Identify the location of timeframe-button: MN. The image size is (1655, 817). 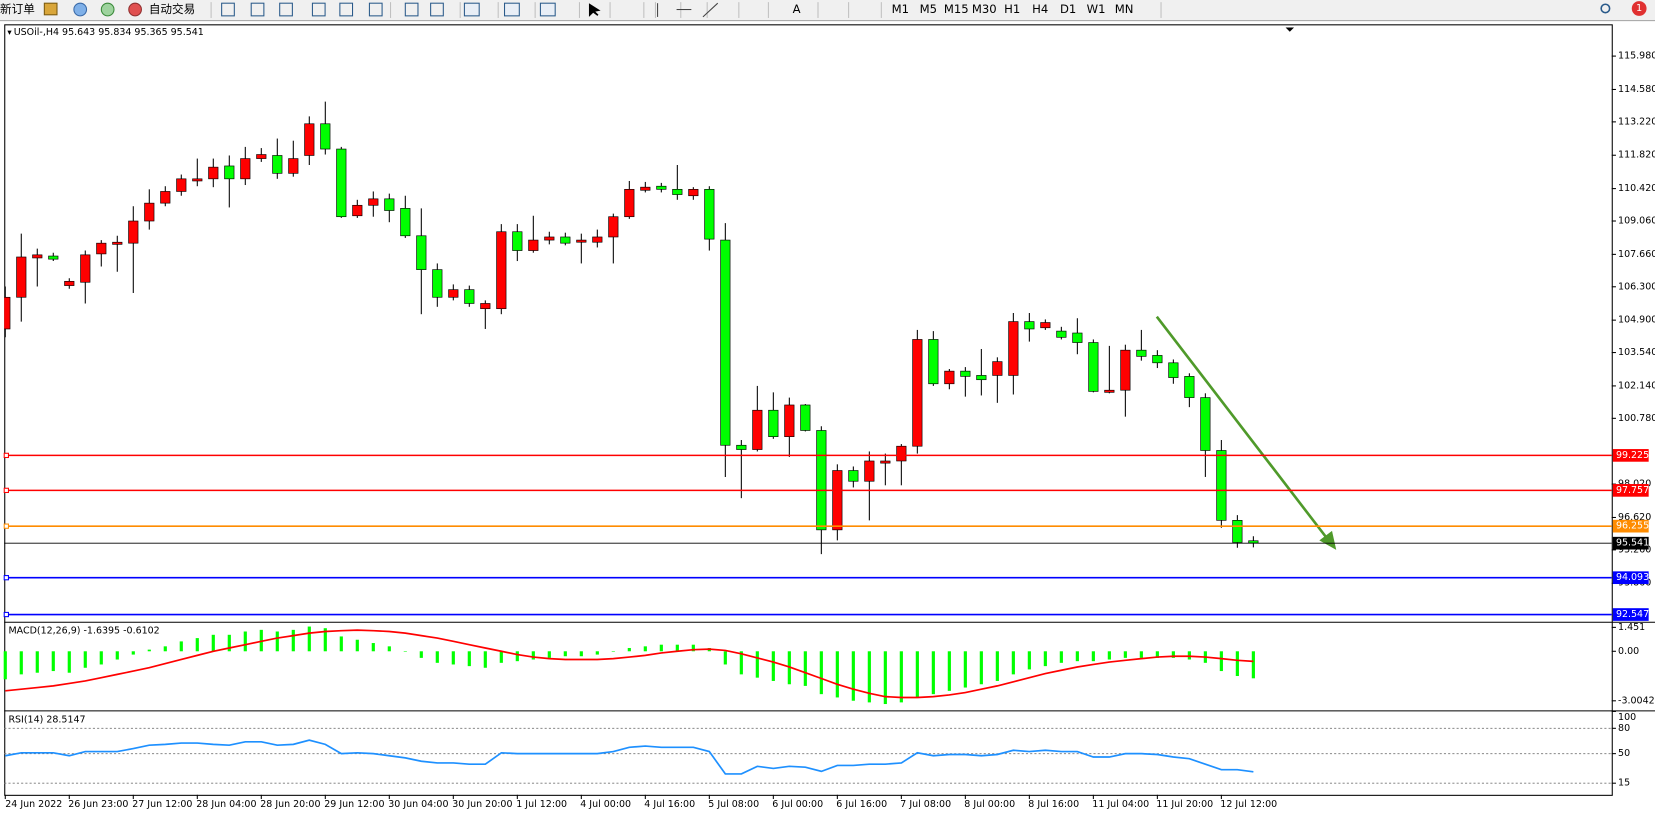
(1124, 9).